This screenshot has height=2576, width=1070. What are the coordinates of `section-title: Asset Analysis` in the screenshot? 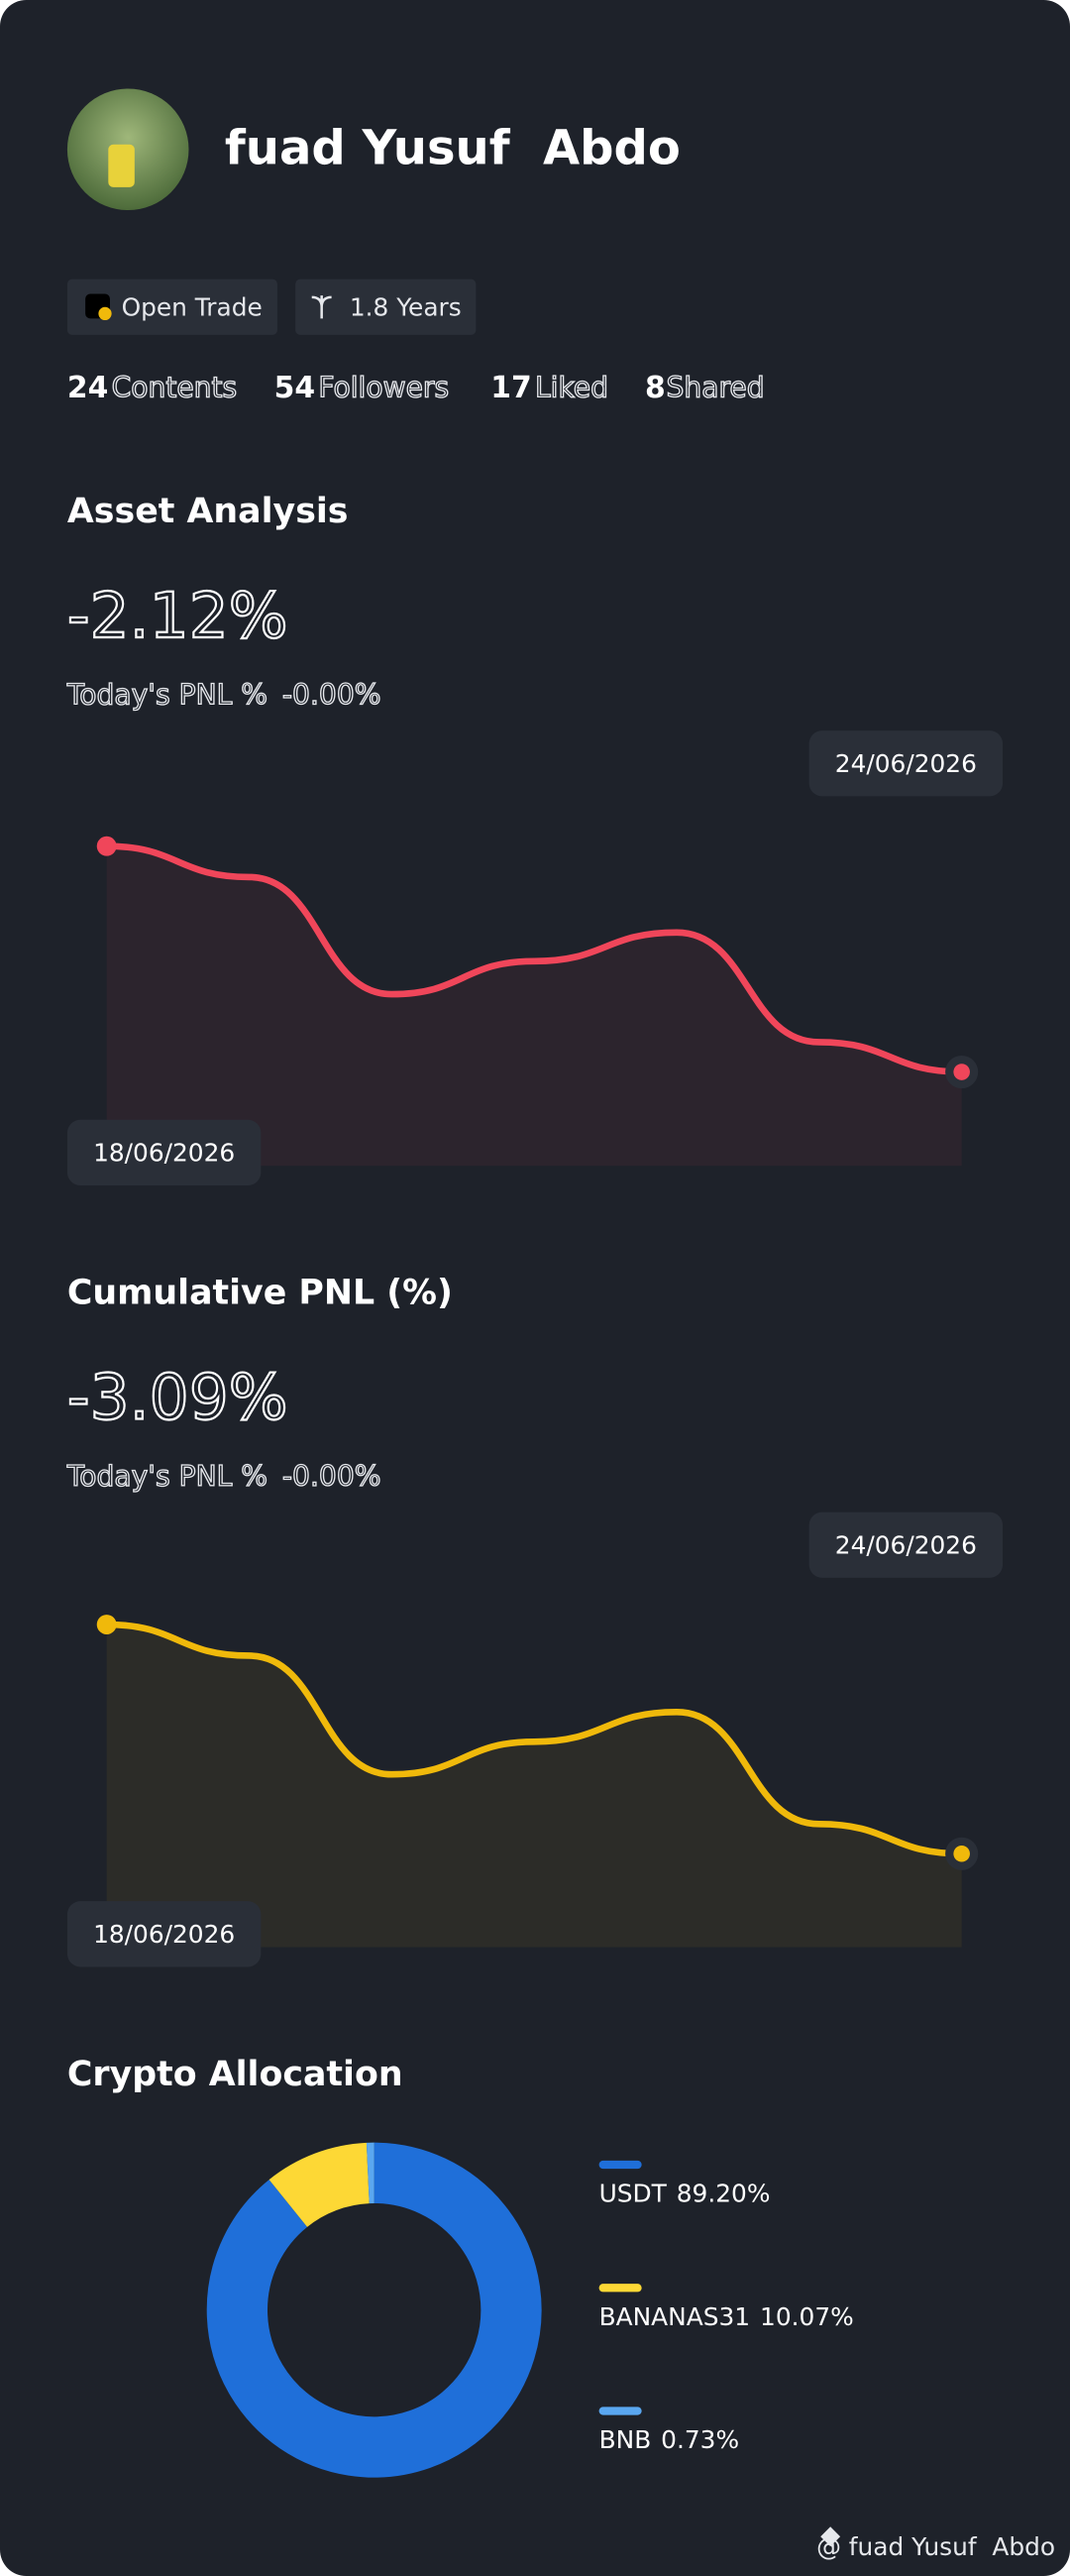 It's located at (208, 511).